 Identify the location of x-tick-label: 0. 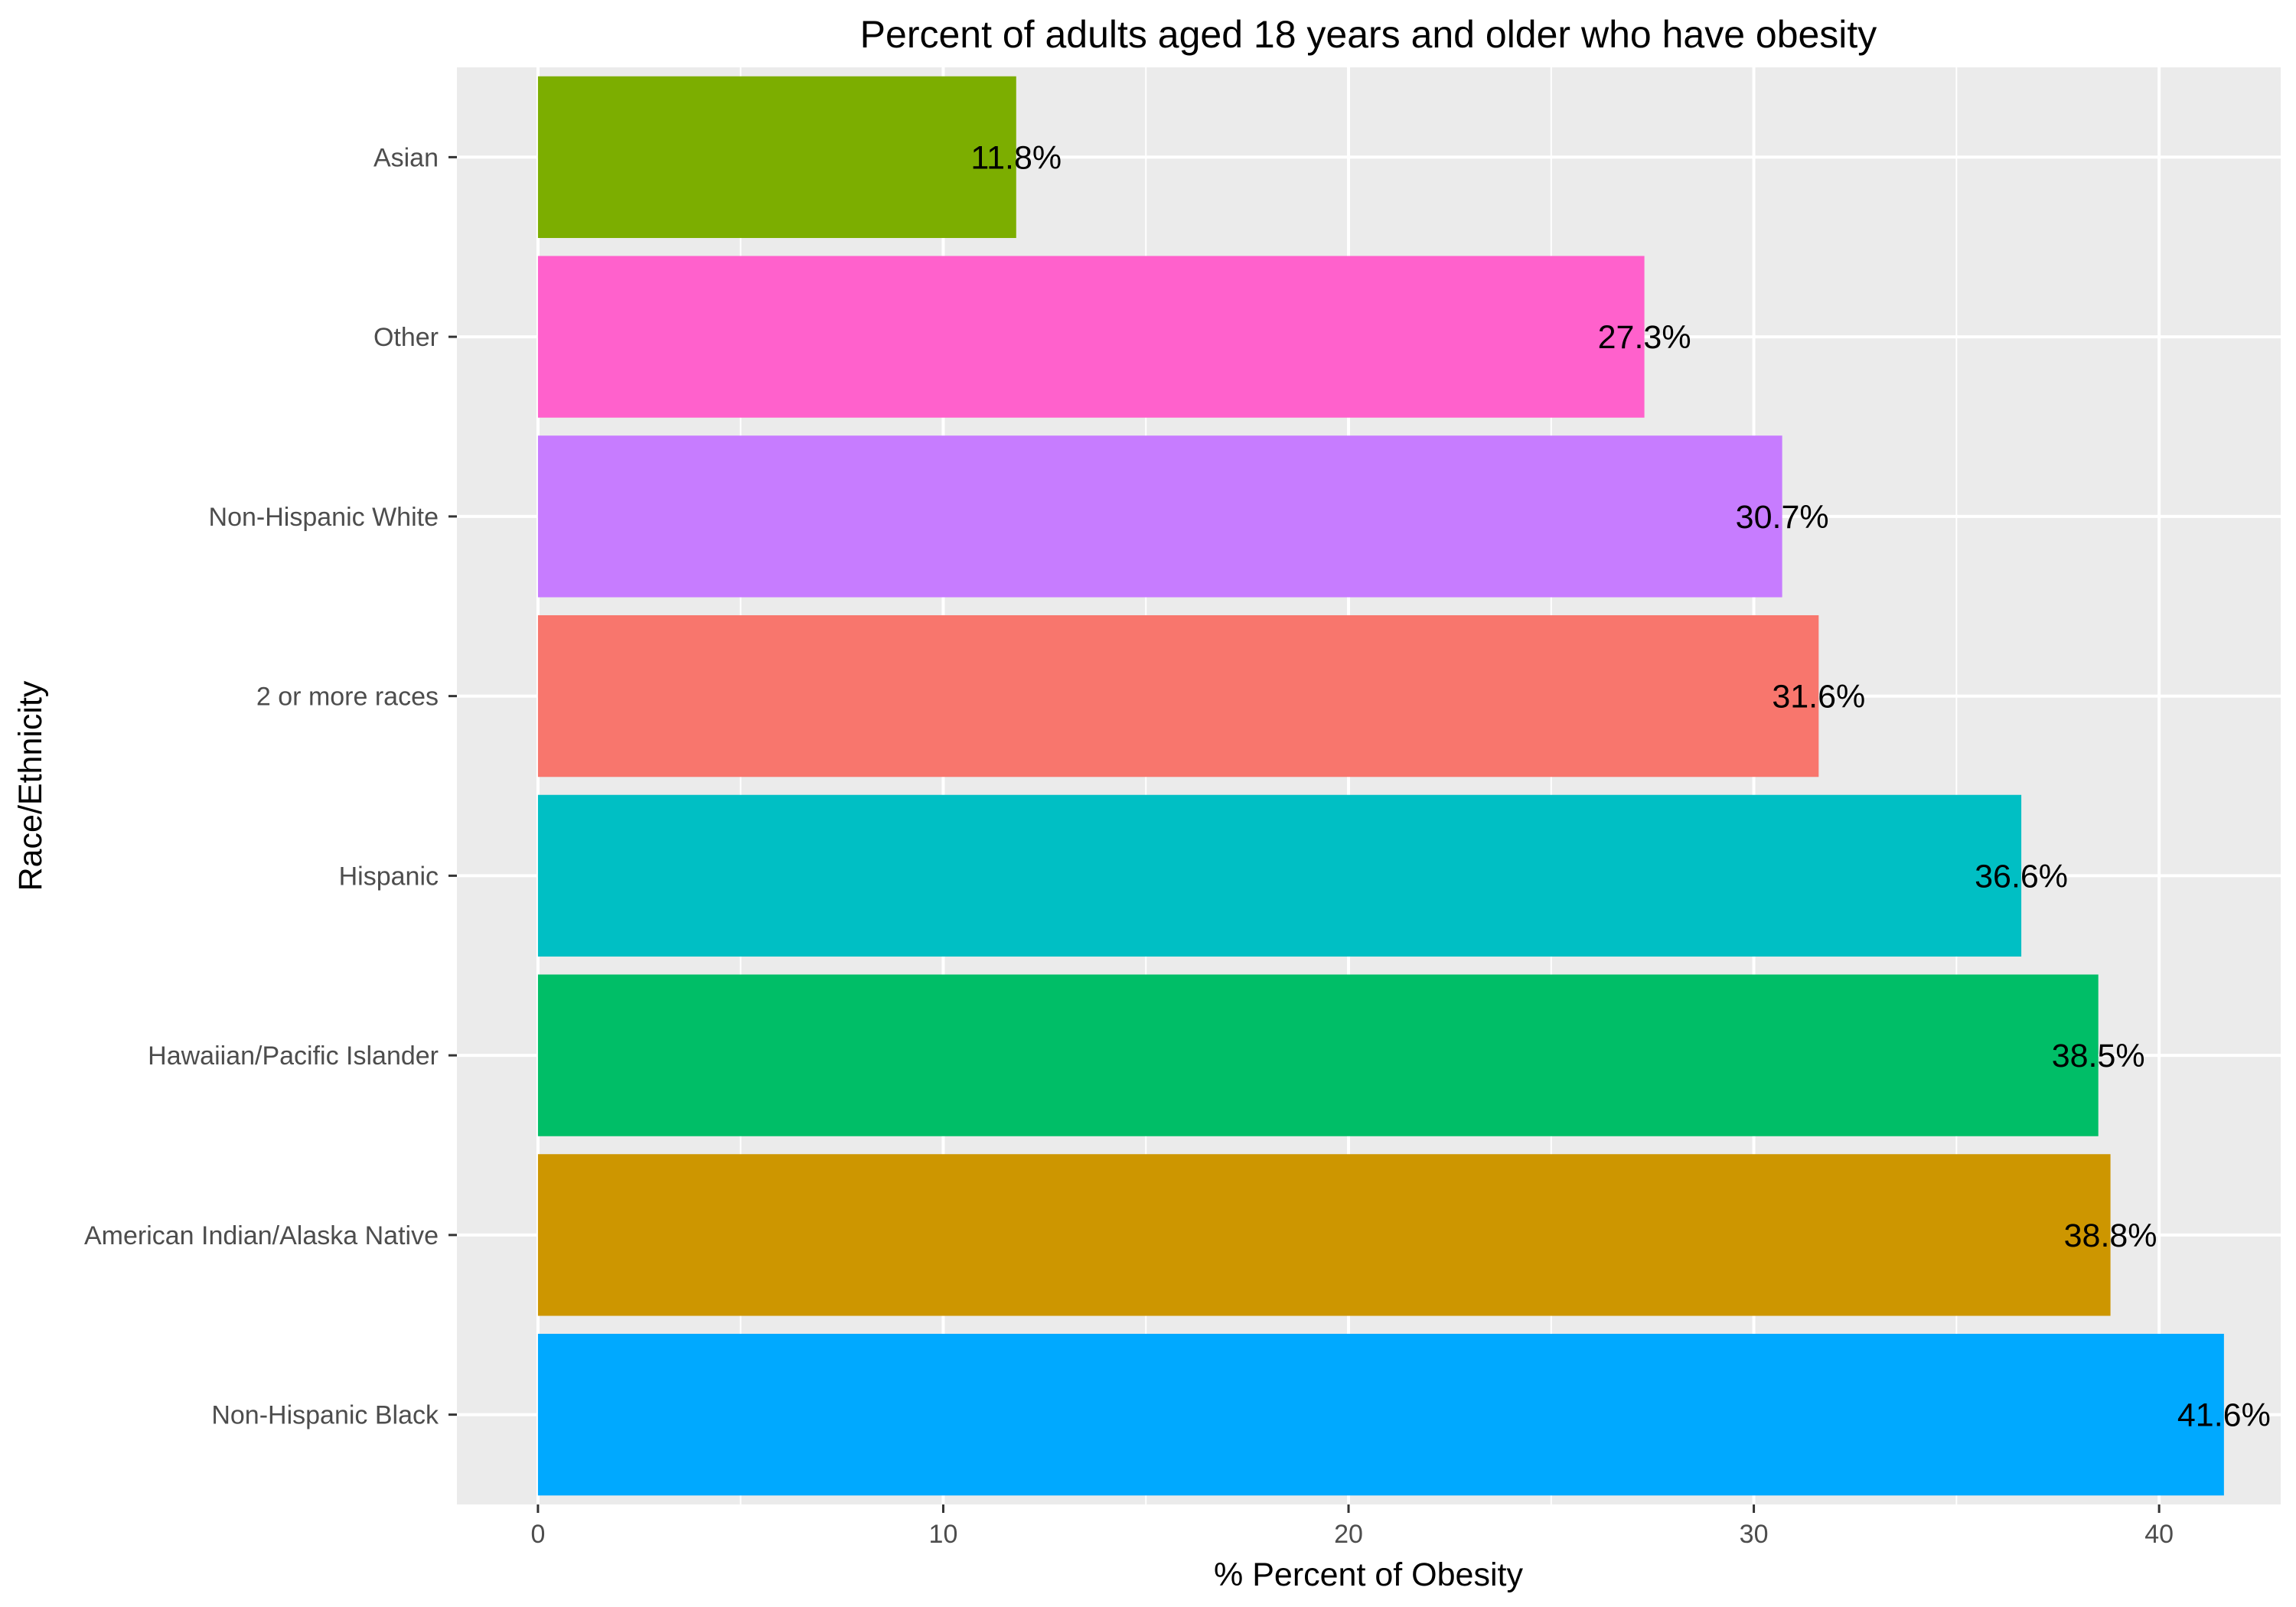
(537, 1535).